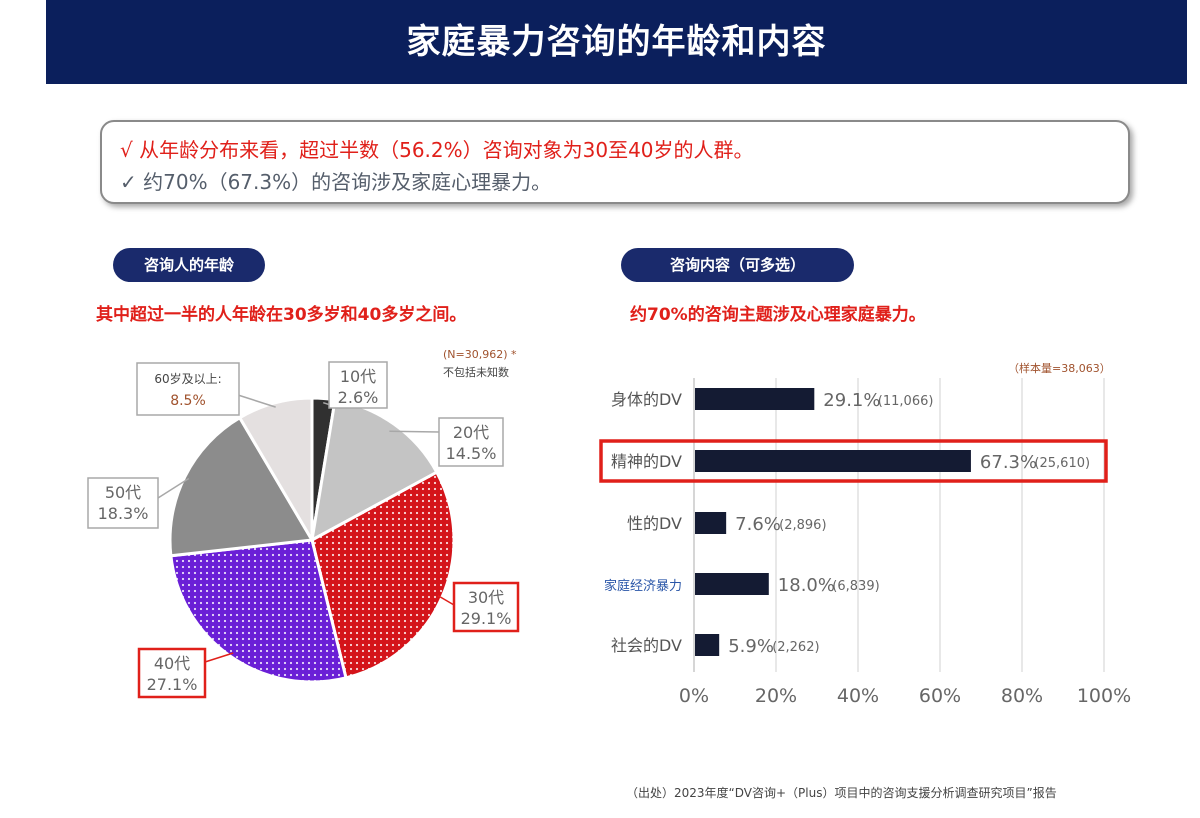  What do you see at coordinates (189, 265) in the screenshot?
I see `age-section-pill: 咨询人的年龄` at bounding box center [189, 265].